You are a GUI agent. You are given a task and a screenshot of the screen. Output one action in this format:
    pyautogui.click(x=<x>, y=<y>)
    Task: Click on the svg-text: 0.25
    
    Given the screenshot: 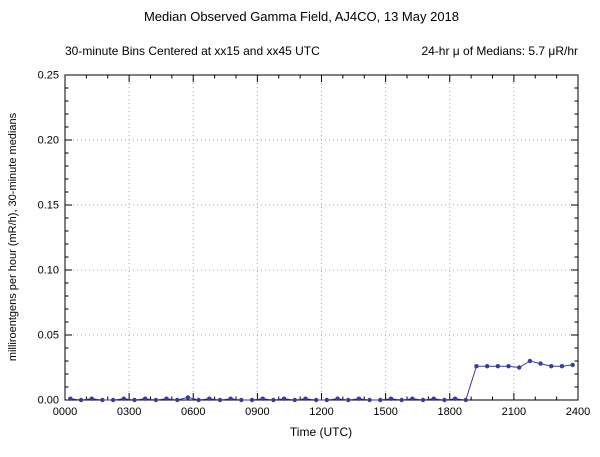 What is the action you would take?
    pyautogui.click(x=48, y=76)
    